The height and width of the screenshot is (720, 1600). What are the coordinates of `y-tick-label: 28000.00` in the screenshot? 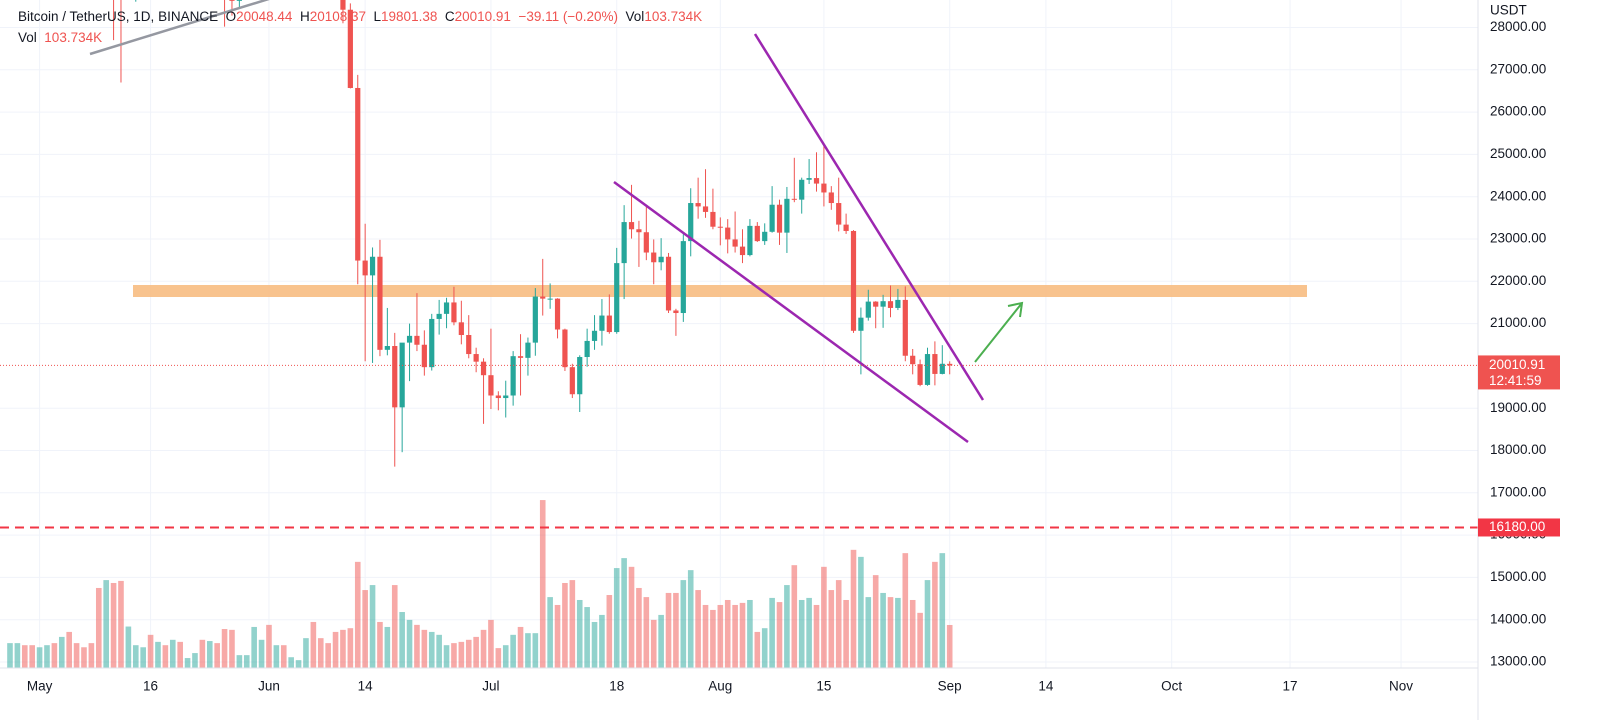 It's located at (1518, 26).